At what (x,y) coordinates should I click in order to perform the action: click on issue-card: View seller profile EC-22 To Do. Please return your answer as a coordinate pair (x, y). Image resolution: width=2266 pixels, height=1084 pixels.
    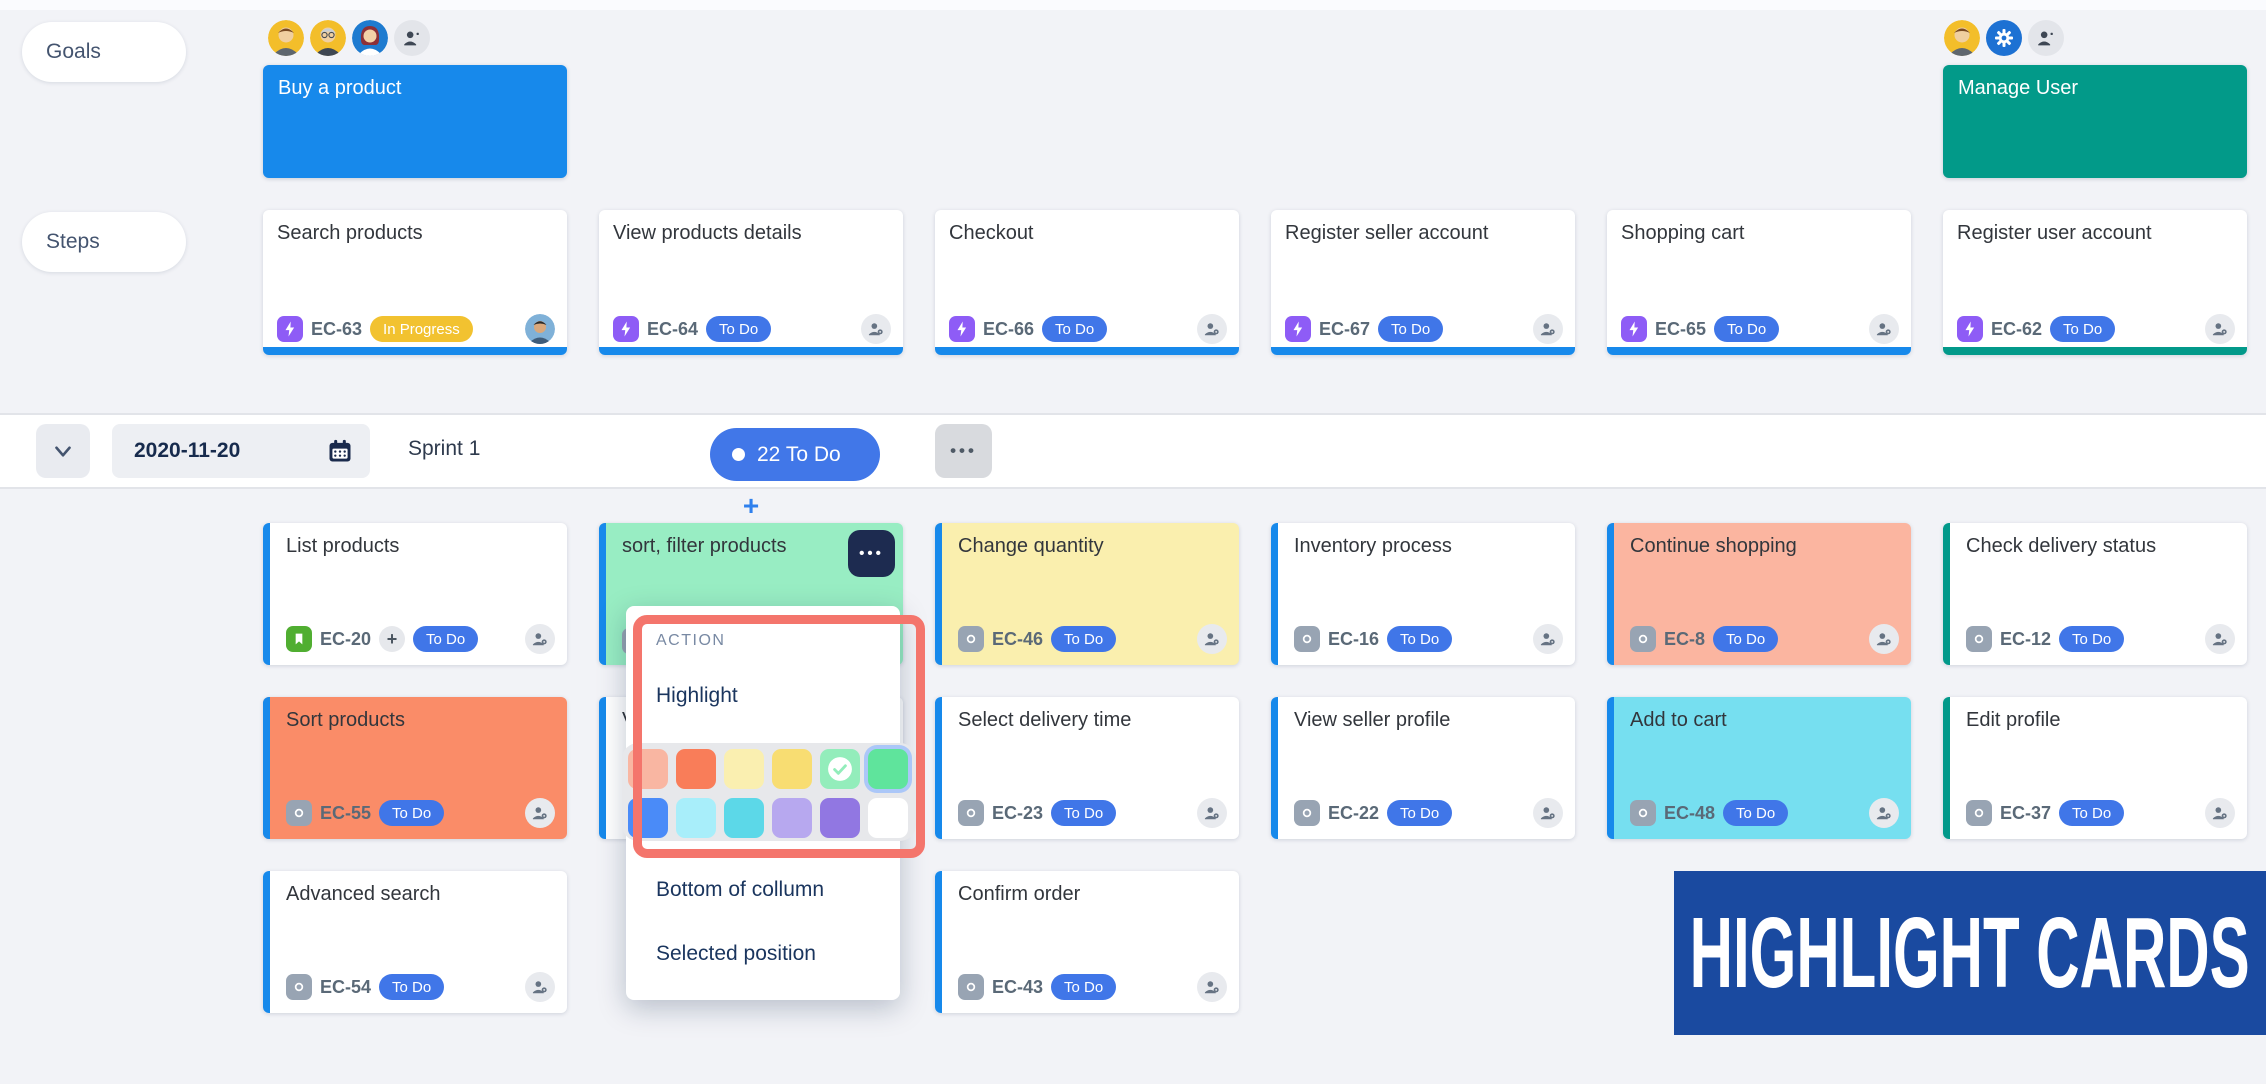
    Looking at the image, I should click on (1423, 768).